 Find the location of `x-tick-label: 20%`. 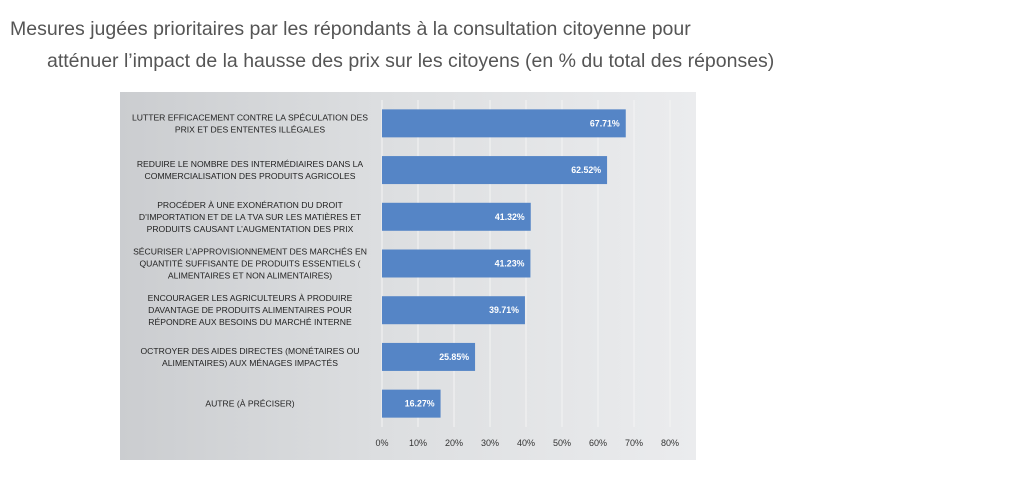

x-tick-label: 20% is located at coordinates (454, 443).